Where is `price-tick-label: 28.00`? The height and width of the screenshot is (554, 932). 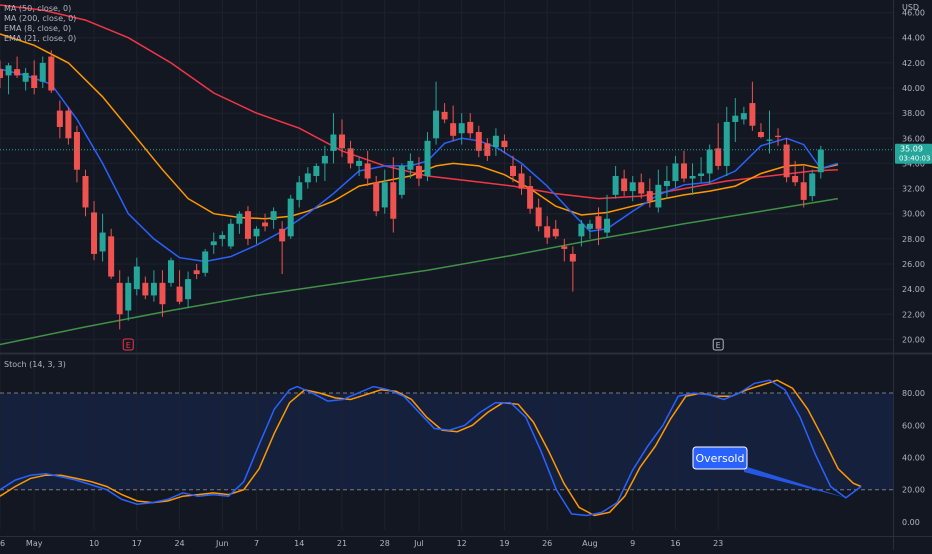 price-tick-label: 28.00 is located at coordinates (913, 239).